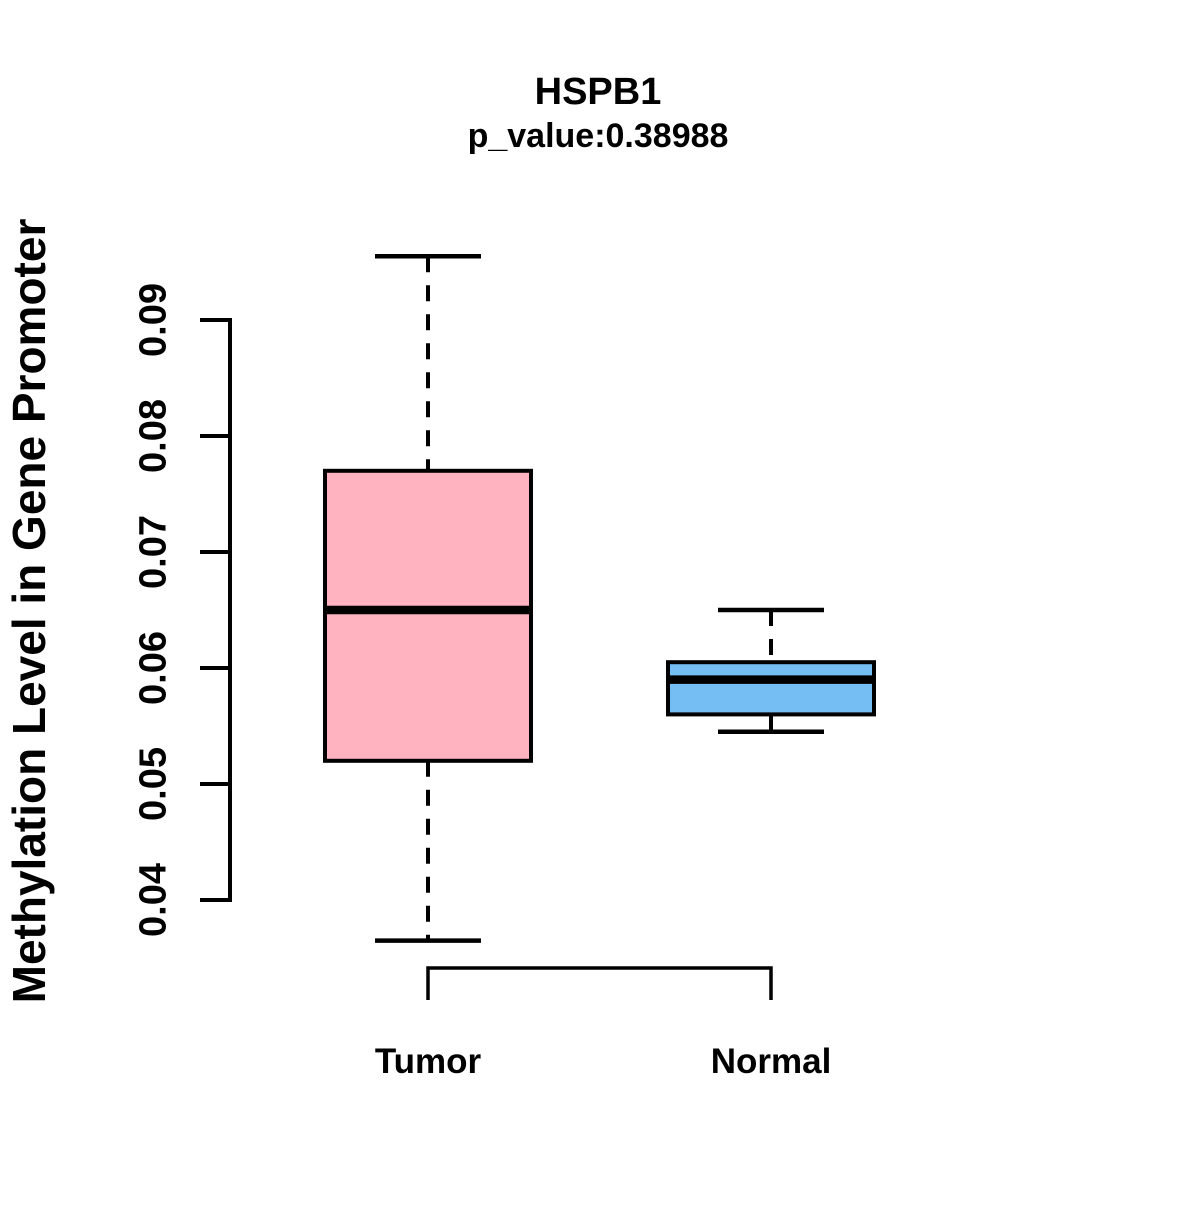  What do you see at coordinates (603, 1023) in the screenshot?
I see `x-axis: Tumor Normal` at bounding box center [603, 1023].